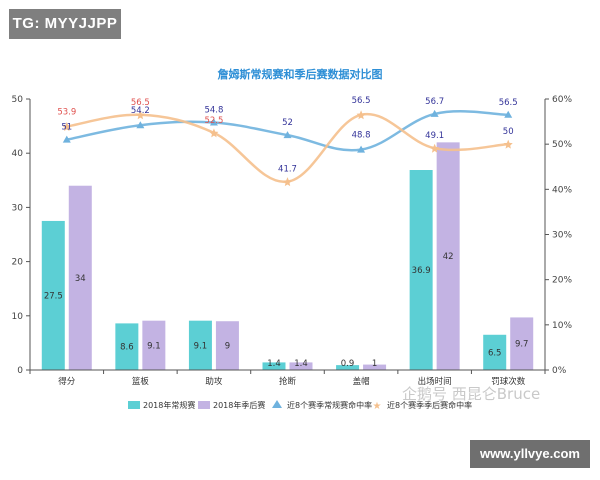 The image size is (600, 480). I want to click on site-url-badge: www.yllvye.com, so click(530, 454).